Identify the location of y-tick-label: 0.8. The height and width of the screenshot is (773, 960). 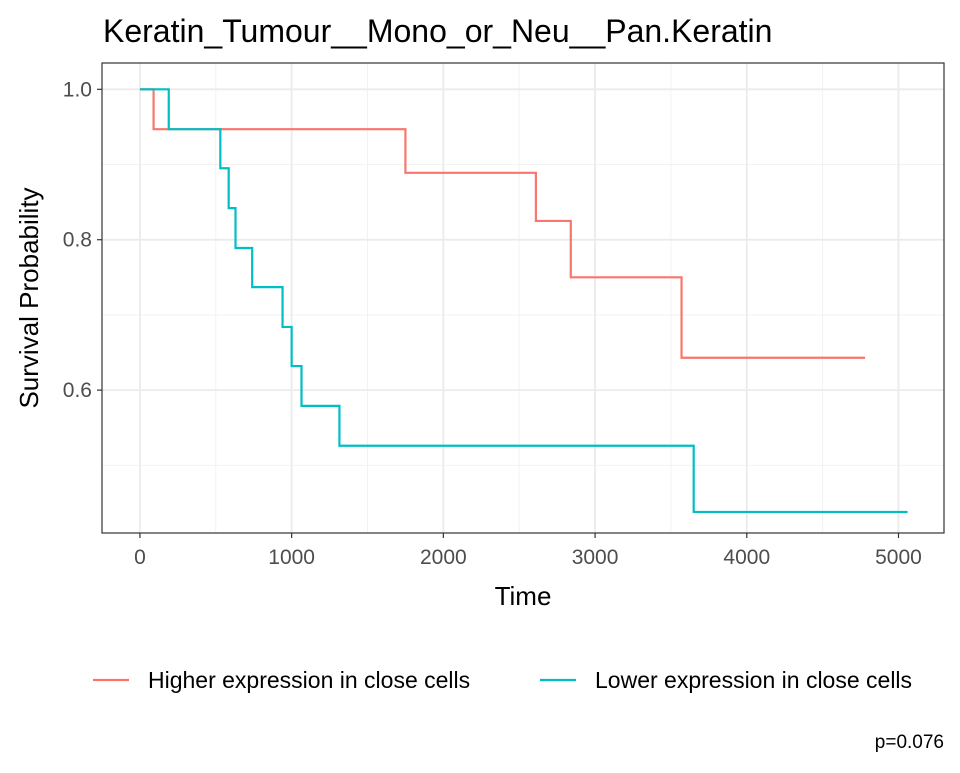
(77, 240).